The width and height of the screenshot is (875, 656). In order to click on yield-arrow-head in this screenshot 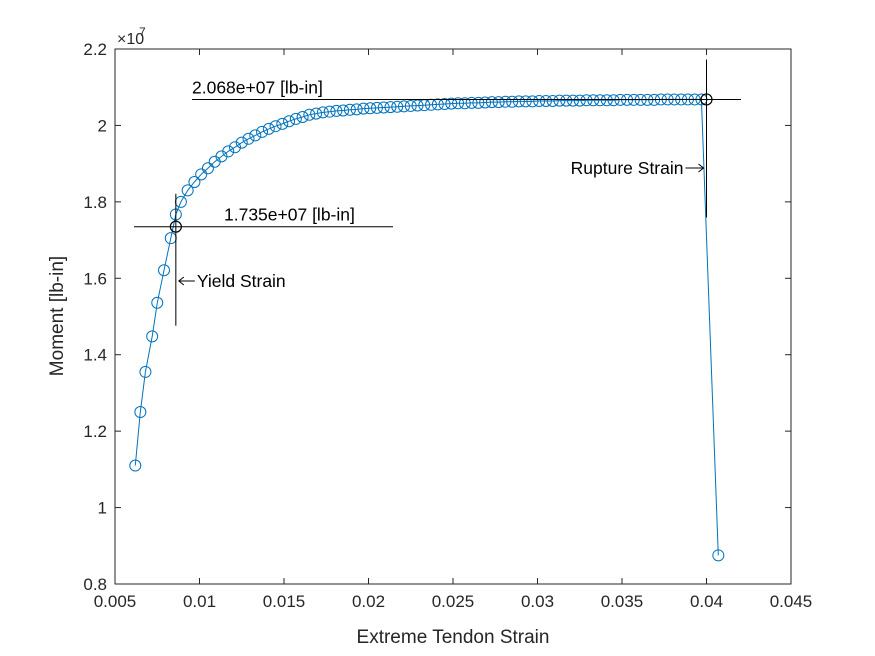, I will do `click(181, 281)`.